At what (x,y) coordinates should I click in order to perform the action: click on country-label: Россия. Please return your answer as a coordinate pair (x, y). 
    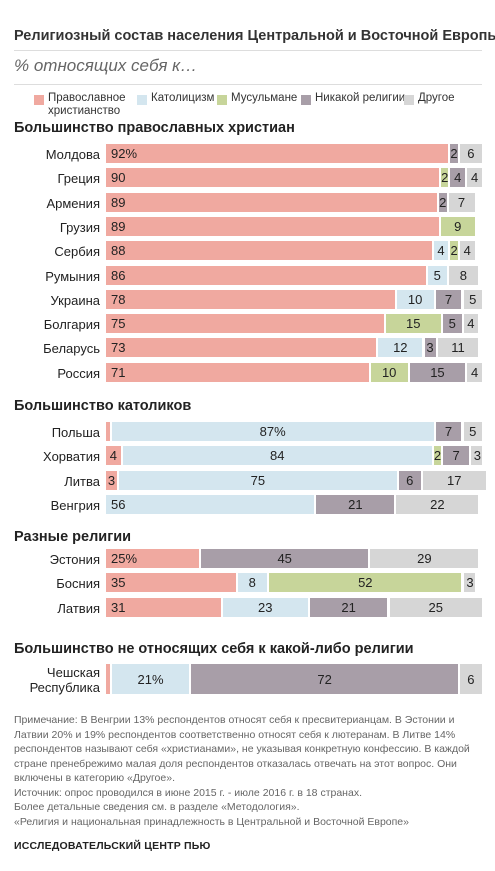
    Looking at the image, I should click on (50, 373).